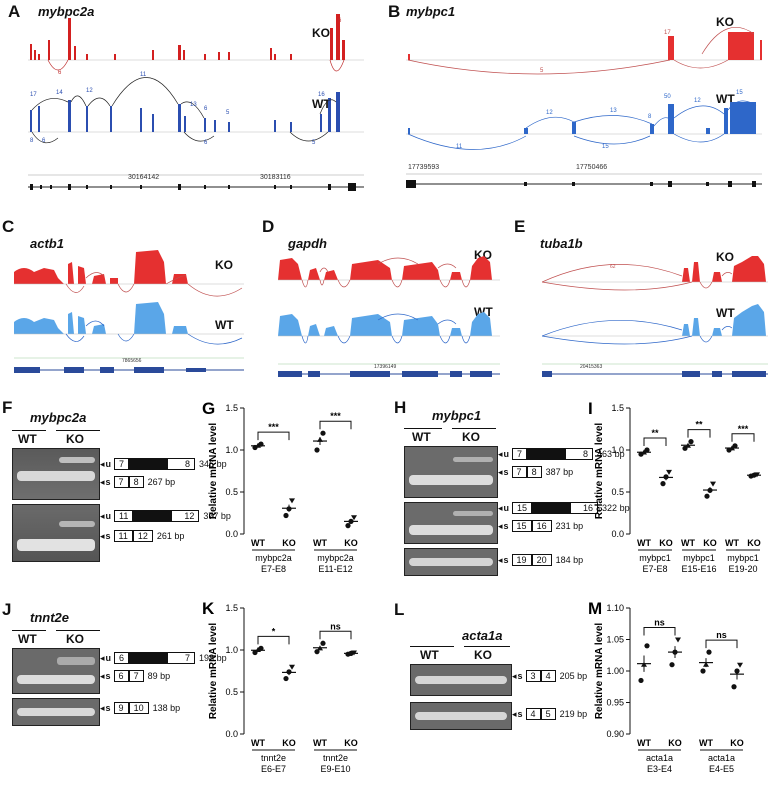 This screenshot has width=778, height=790. I want to click on panel-label-m: M, so click(595, 608).